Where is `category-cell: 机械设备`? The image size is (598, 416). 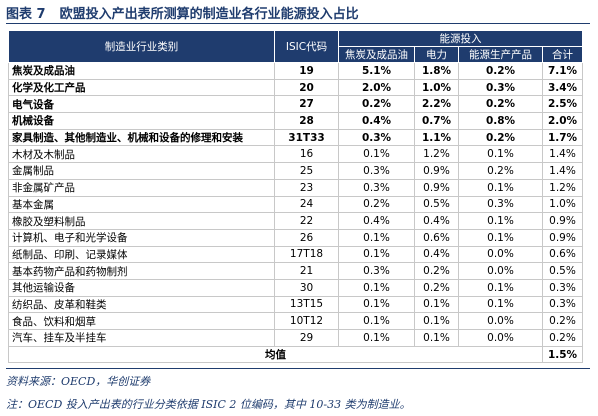
category-cell: 机械设备 is located at coordinates (141, 121).